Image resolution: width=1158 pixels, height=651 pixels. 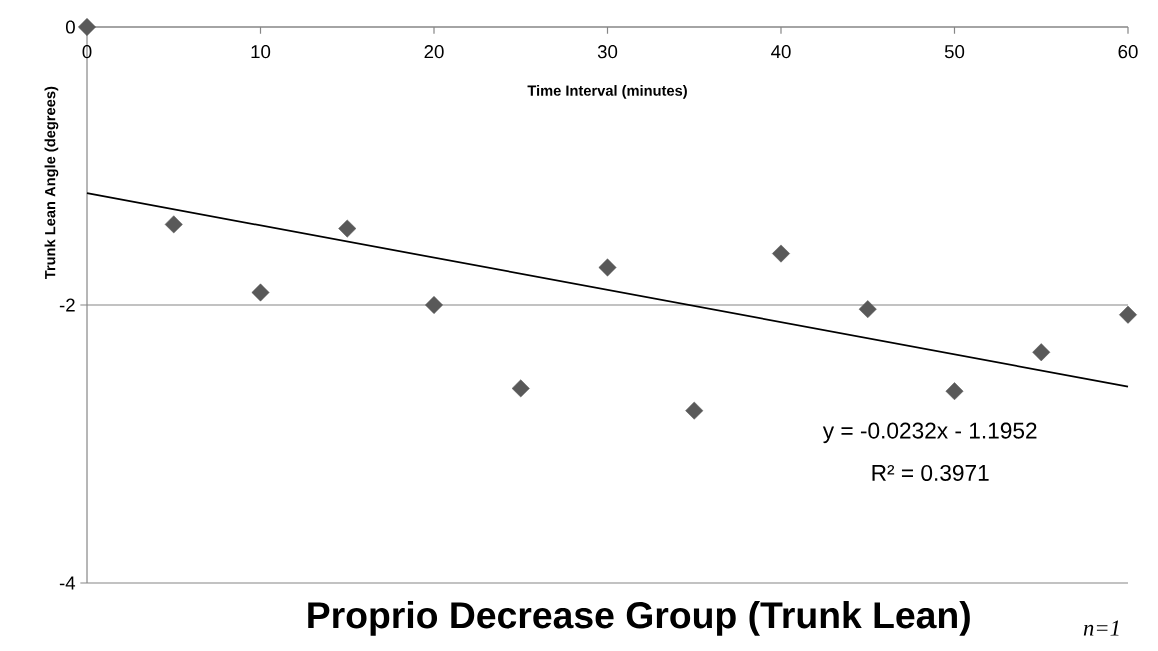 I want to click on y-tick-label: -2, so click(x=67, y=305).